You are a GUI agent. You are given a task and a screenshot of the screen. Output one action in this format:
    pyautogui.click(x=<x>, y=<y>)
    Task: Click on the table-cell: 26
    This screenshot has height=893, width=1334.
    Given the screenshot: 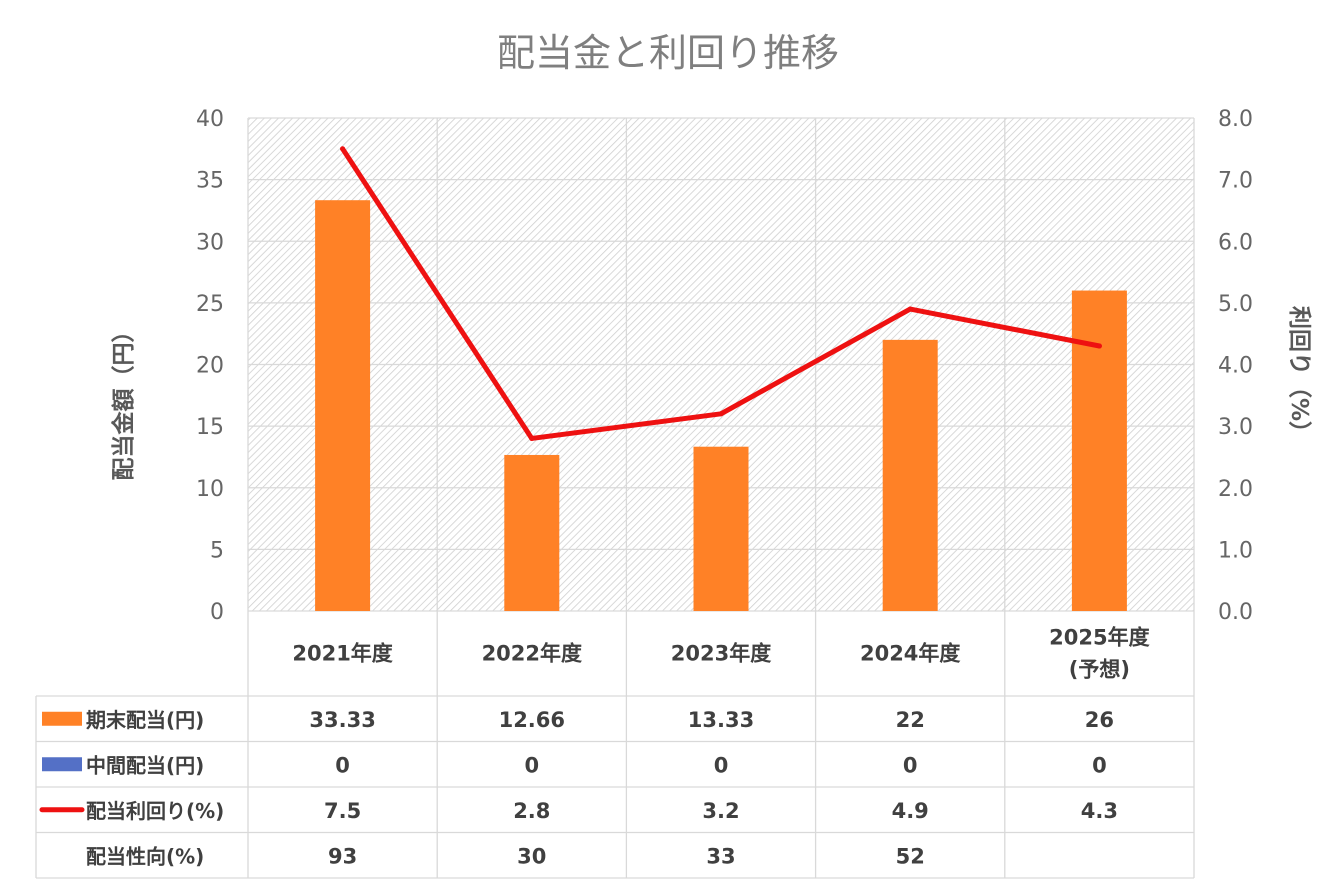 What is the action you would take?
    pyautogui.click(x=1099, y=720)
    